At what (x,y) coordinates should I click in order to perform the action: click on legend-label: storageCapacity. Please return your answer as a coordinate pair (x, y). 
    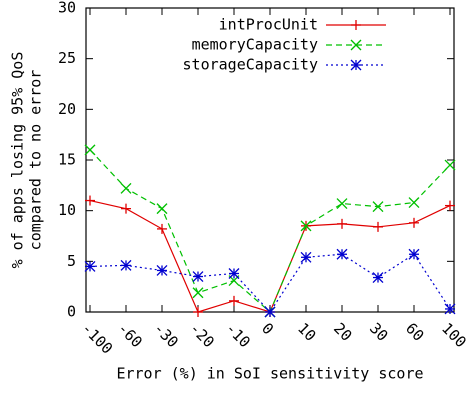
    Looking at the image, I should click on (250, 65).